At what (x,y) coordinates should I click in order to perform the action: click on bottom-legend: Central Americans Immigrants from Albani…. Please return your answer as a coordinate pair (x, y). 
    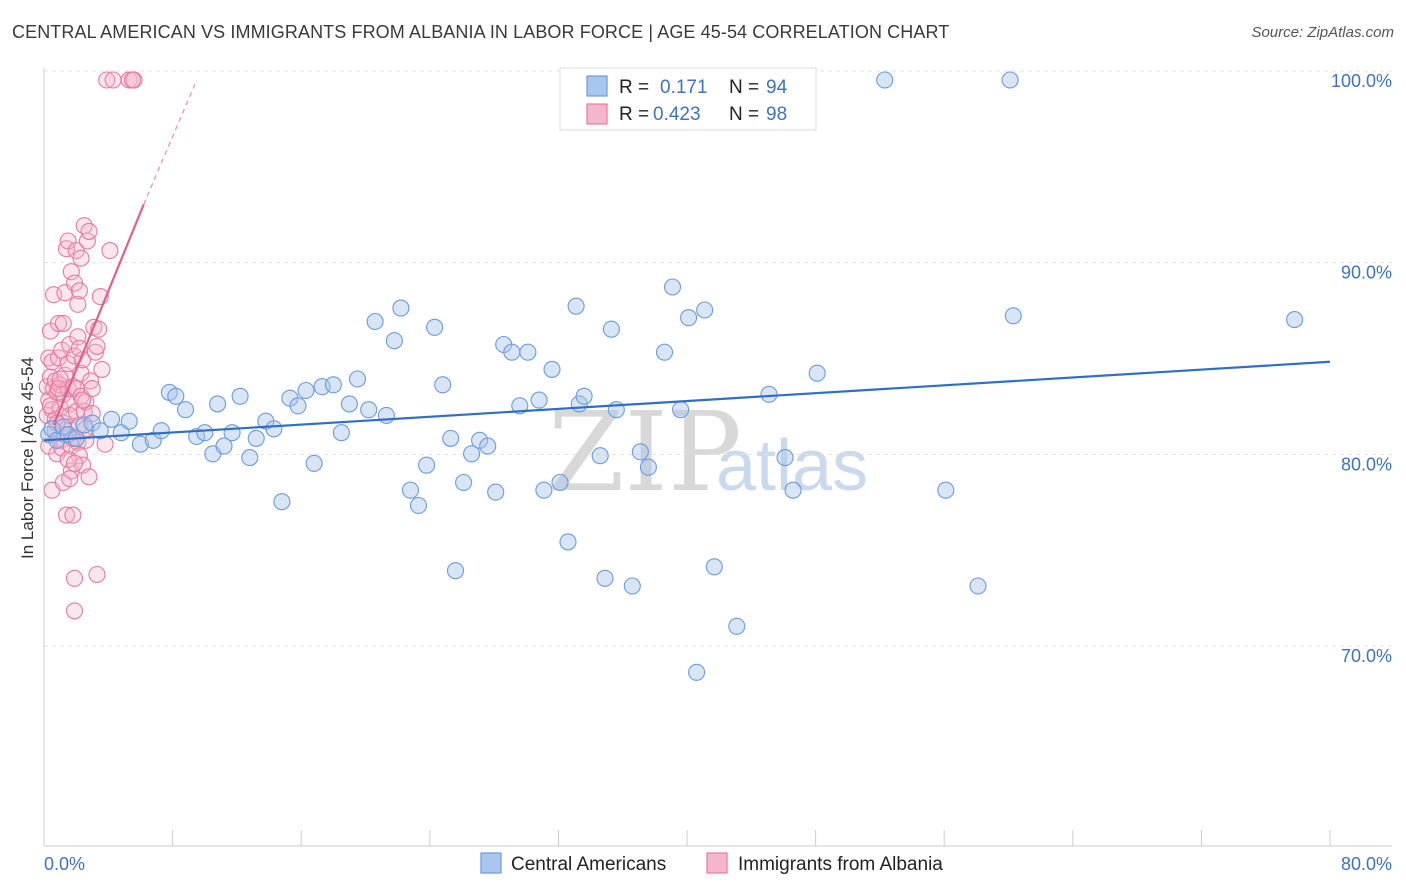
    Looking at the image, I should click on (711, 863).